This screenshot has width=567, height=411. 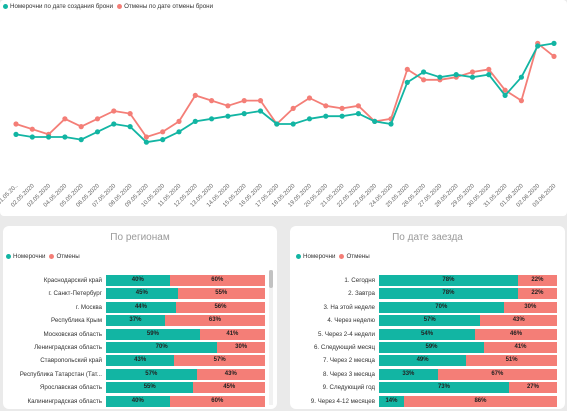 What do you see at coordinates (219, 361) in the screenshot?
I see `bar-segment-cancellations: 57%` at bounding box center [219, 361].